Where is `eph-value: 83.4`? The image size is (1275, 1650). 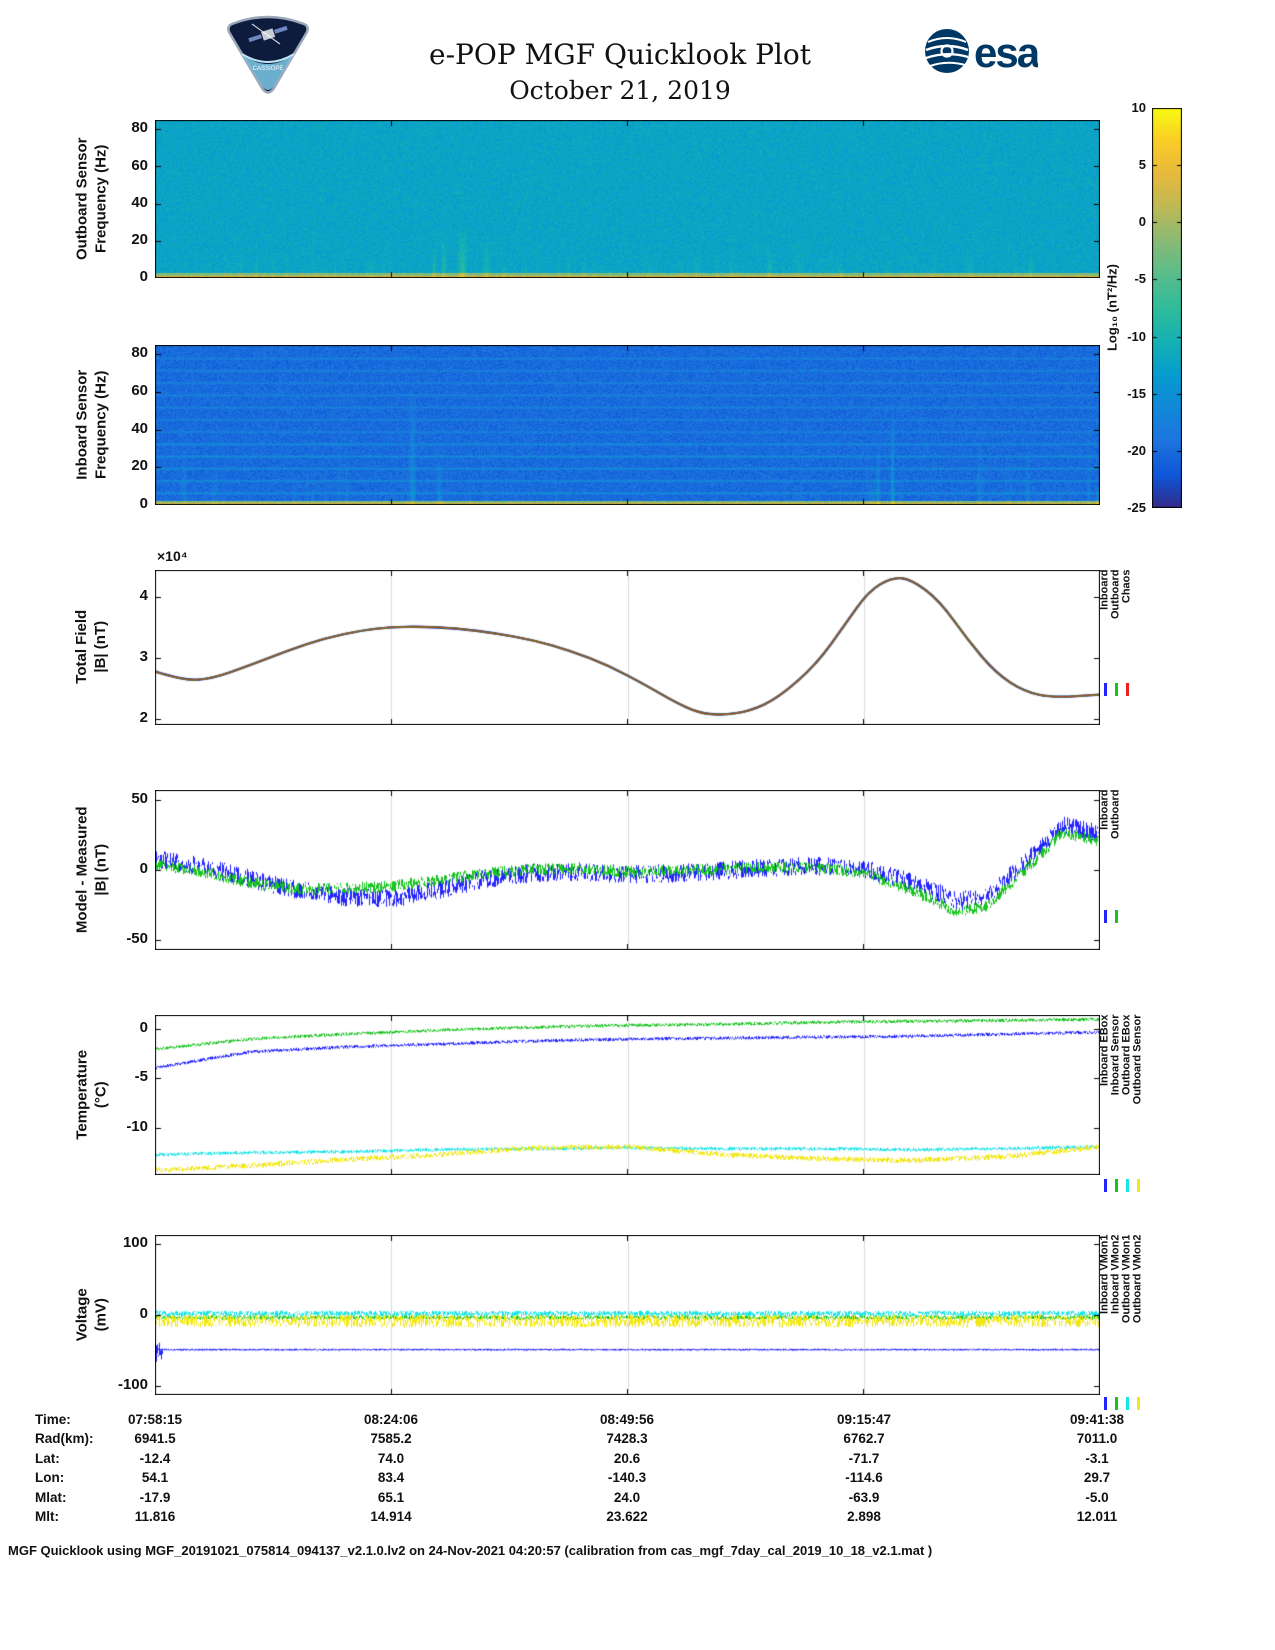 eph-value: 83.4 is located at coordinates (391, 1478).